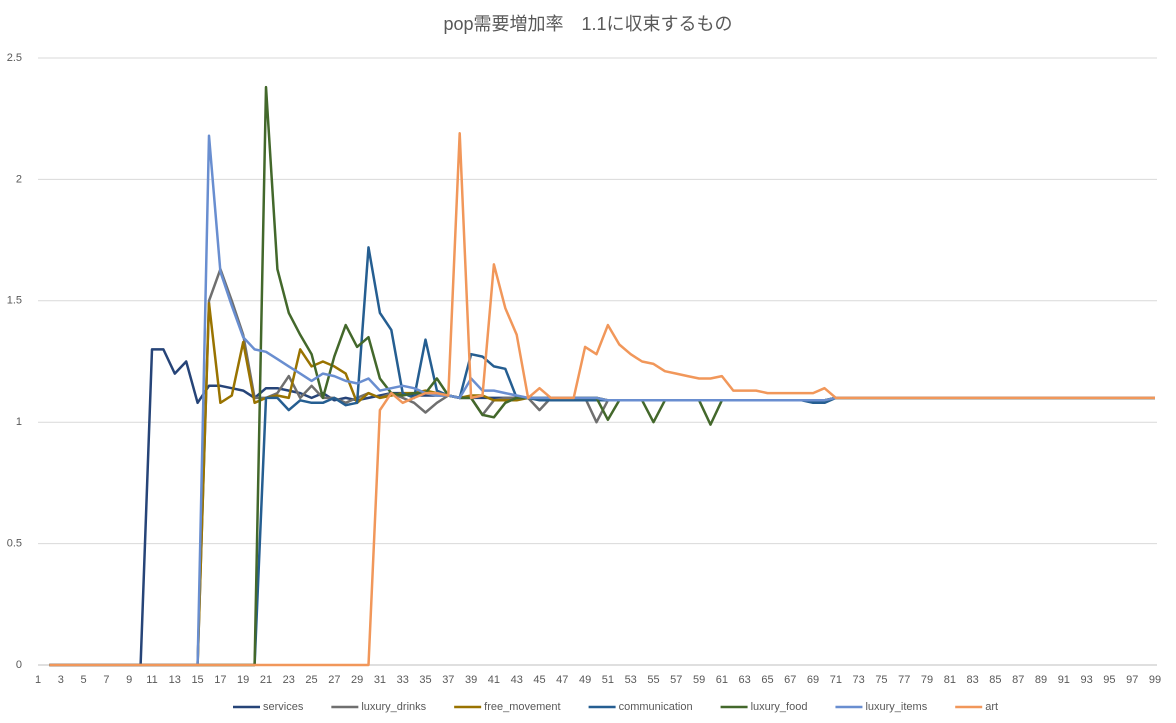 The height and width of the screenshot is (723, 1176). I want to click on x-tick-label: 1, so click(38, 680).